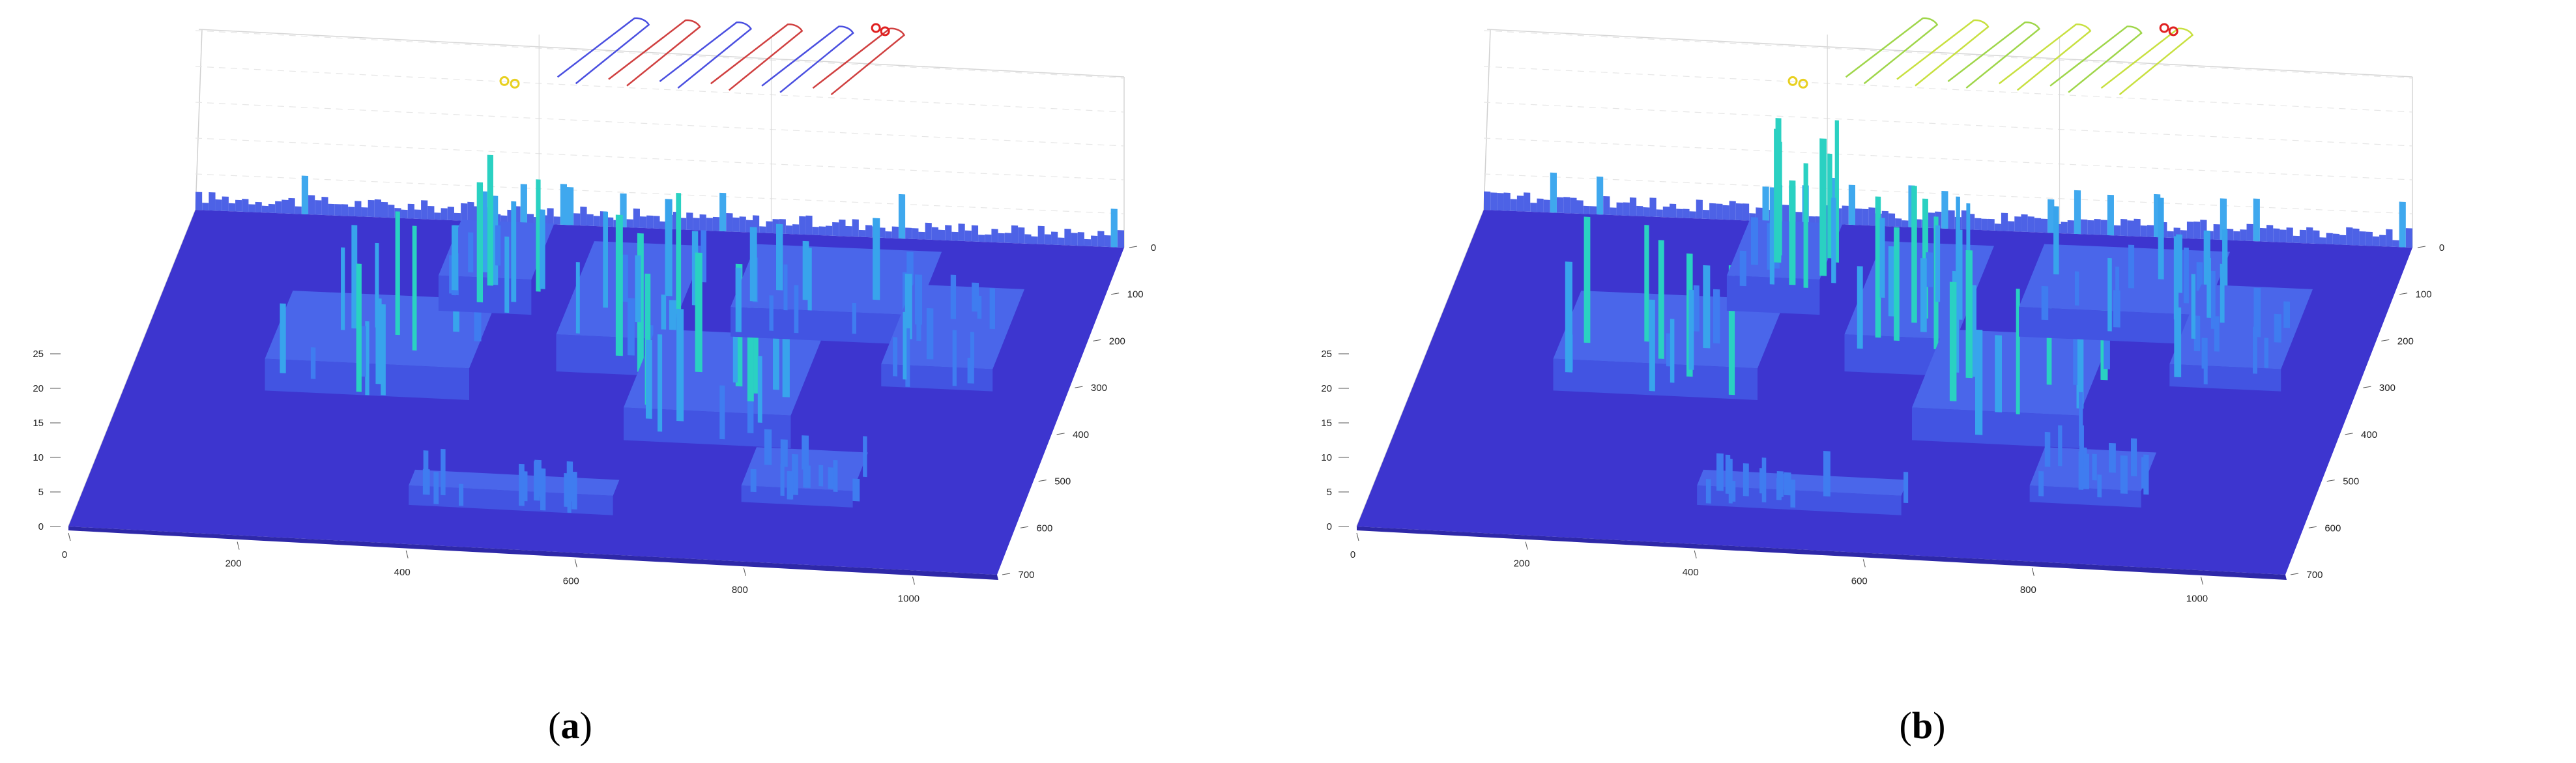 The width and height of the screenshot is (2576, 763). I want to click on y-tick-label: 300, so click(1099, 388).